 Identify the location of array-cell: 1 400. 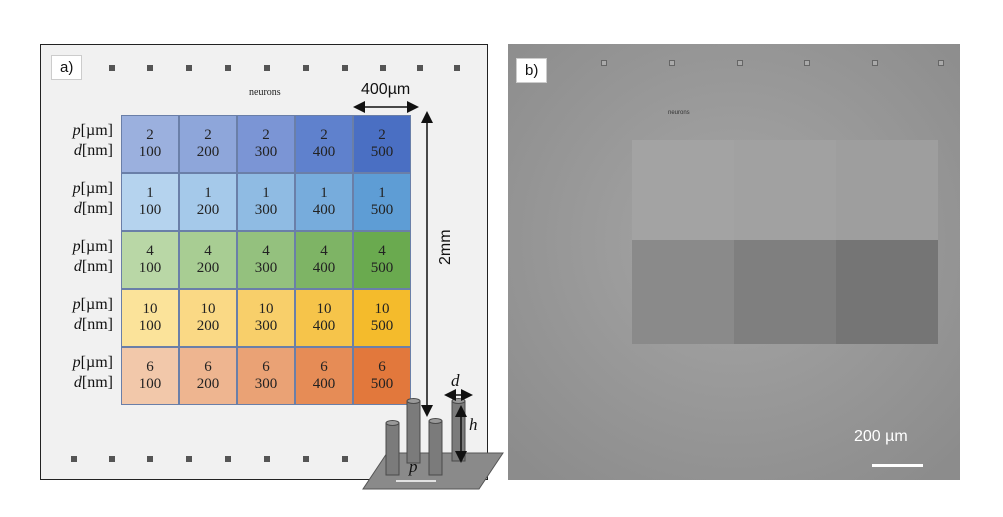
(324, 202).